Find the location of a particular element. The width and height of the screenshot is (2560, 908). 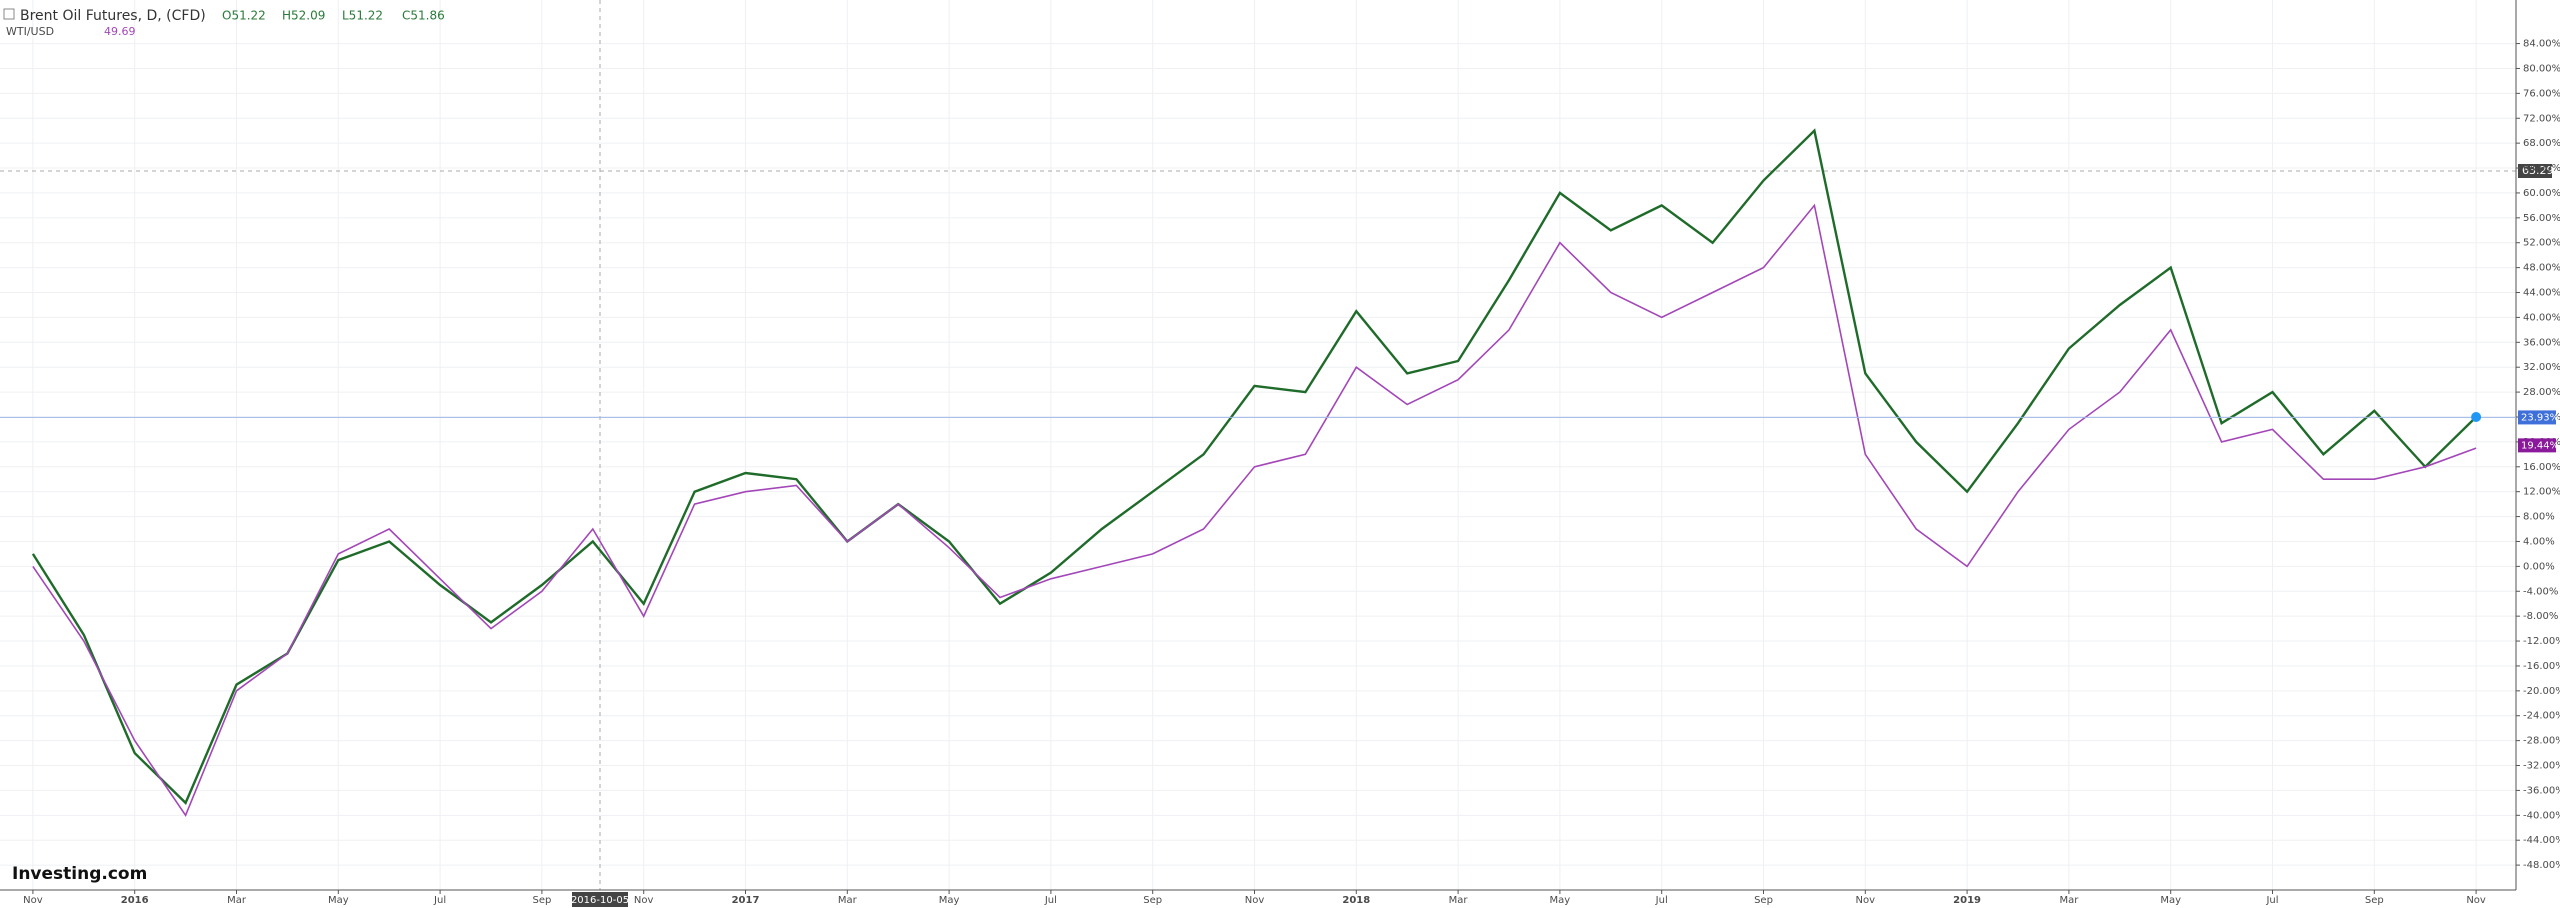

y-tick-label: 52.00% is located at coordinates (2541, 243).